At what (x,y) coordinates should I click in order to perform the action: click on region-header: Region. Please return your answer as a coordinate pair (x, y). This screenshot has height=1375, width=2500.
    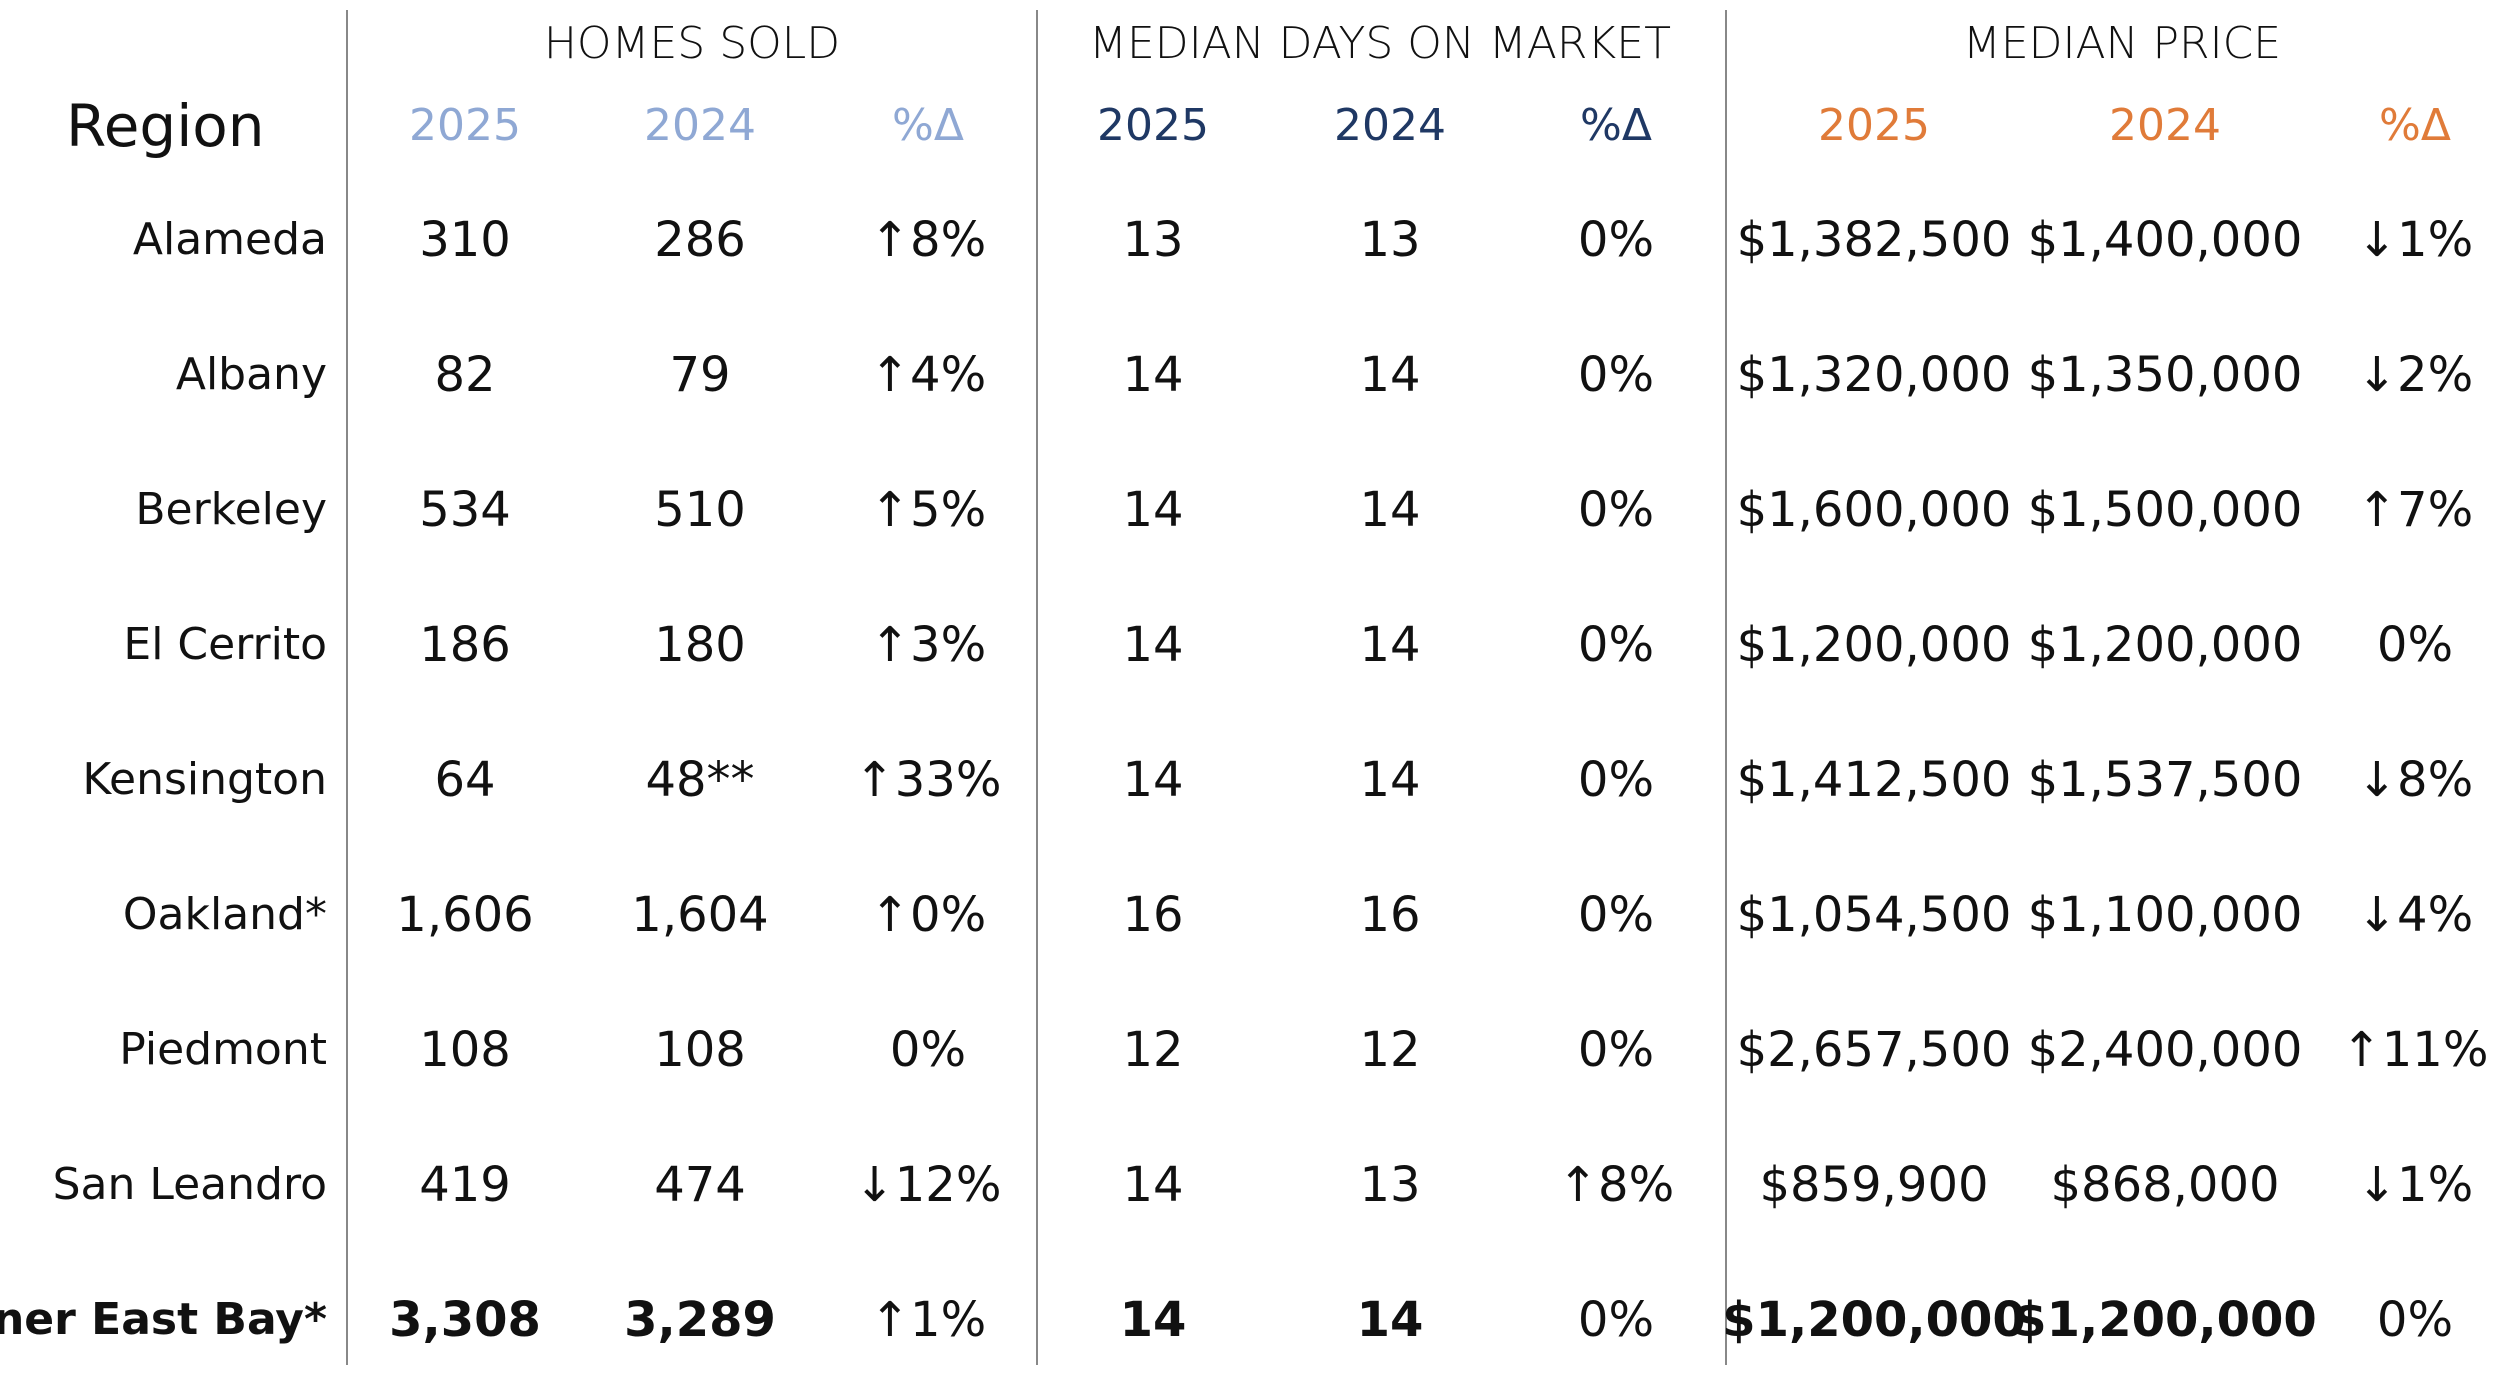
    Looking at the image, I should click on (165, 126).